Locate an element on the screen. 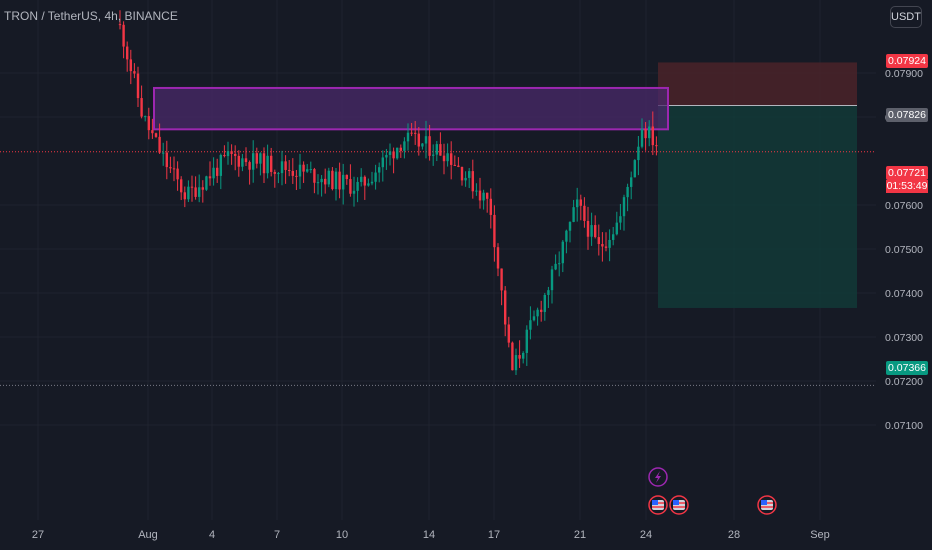 This screenshot has height=550, width=932. currency-scale-button: USDT is located at coordinates (906, 17).